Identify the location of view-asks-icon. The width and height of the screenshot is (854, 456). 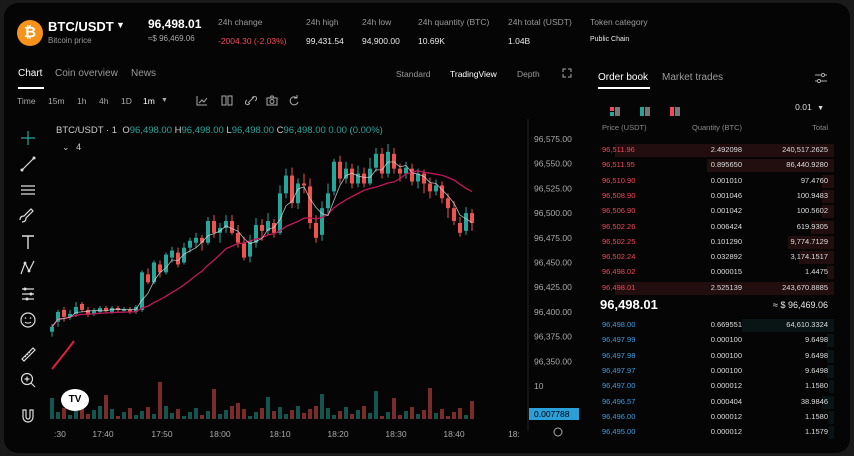
(675, 112).